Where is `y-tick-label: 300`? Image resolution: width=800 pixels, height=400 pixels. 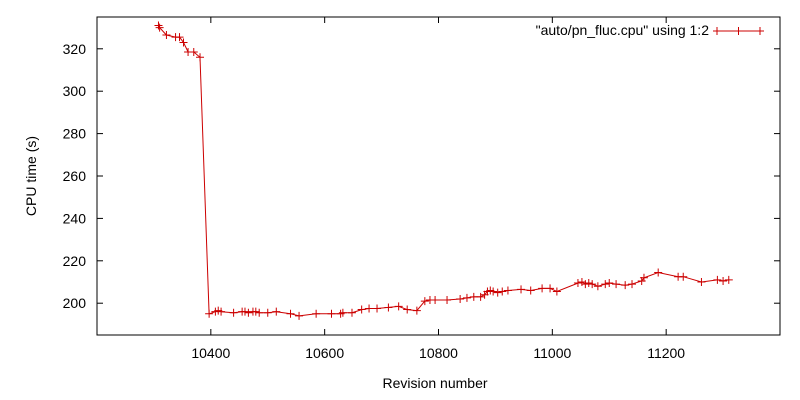 y-tick-label: 300 is located at coordinates (75, 91).